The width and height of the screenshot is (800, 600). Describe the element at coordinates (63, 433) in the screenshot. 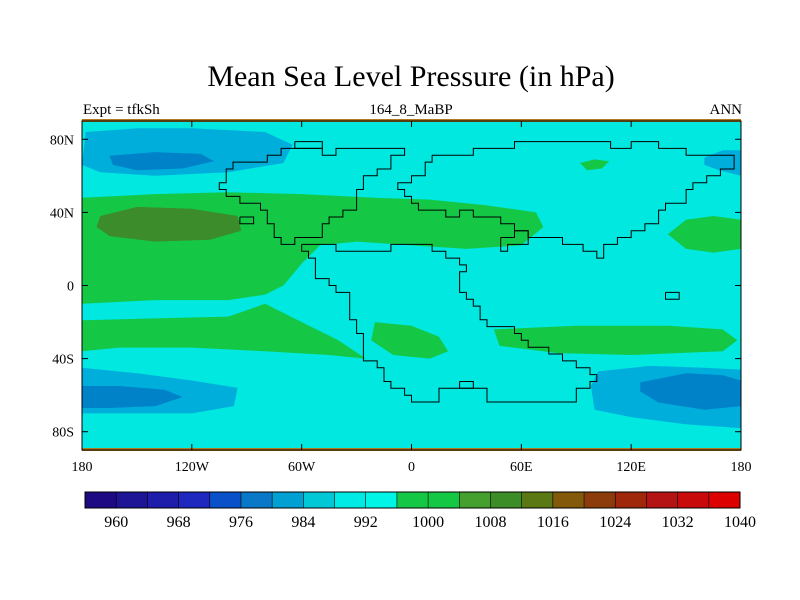

I see `y-tick-label: 80S` at that location.